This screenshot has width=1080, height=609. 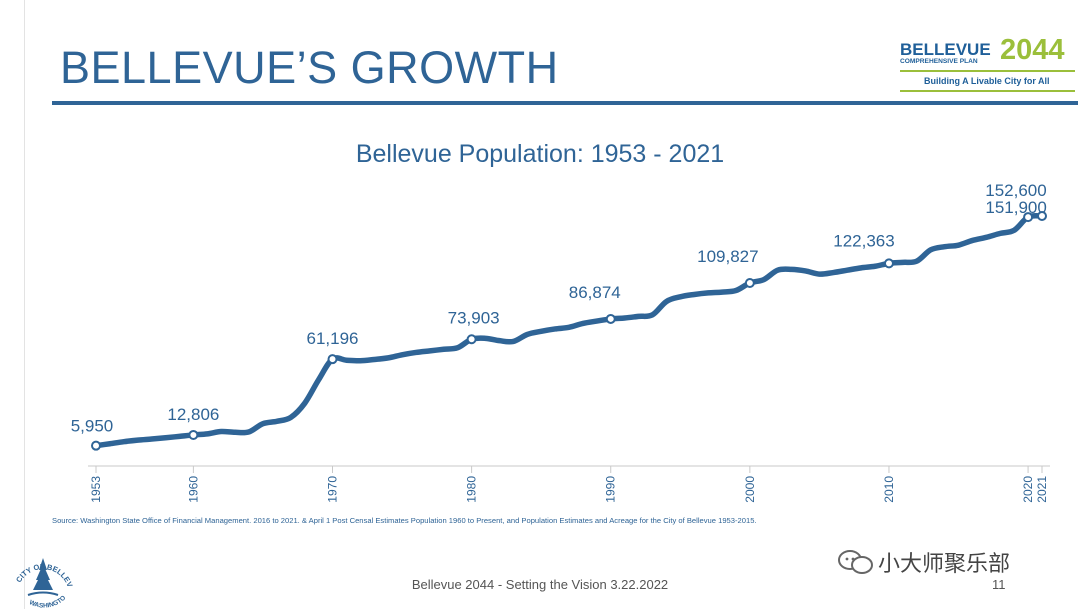 I want to click on data-label: 86,874, so click(x=595, y=292).